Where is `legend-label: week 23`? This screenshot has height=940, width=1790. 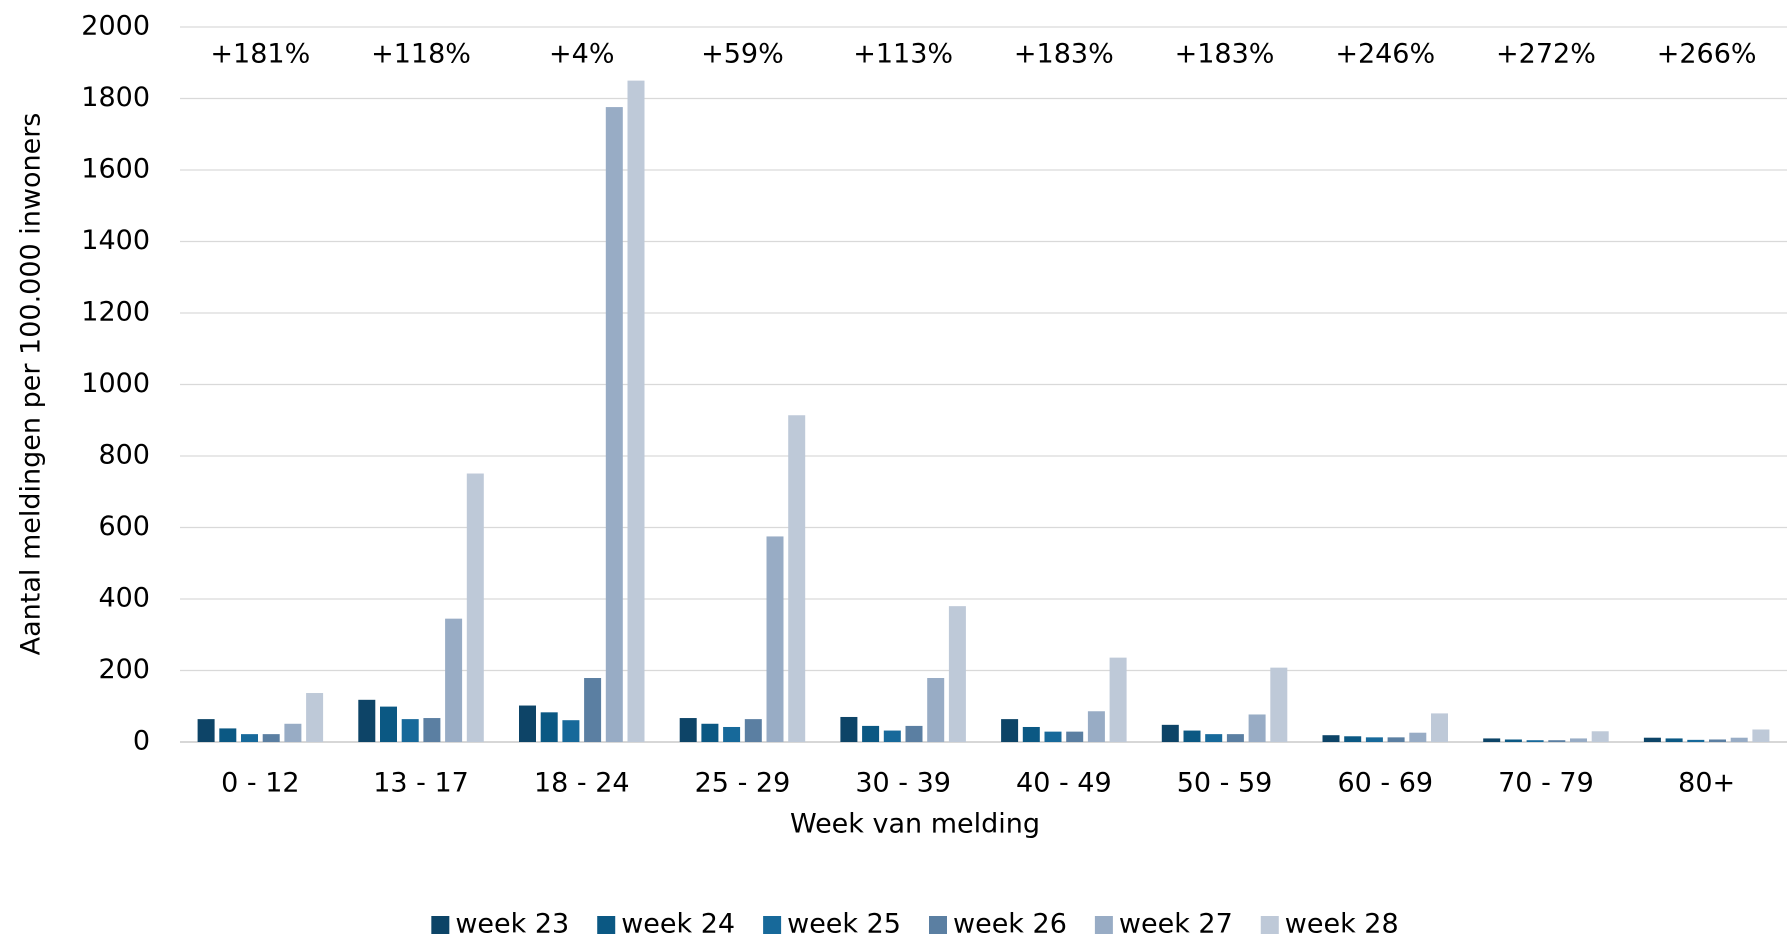 legend-label: week 23 is located at coordinates (512, 924).